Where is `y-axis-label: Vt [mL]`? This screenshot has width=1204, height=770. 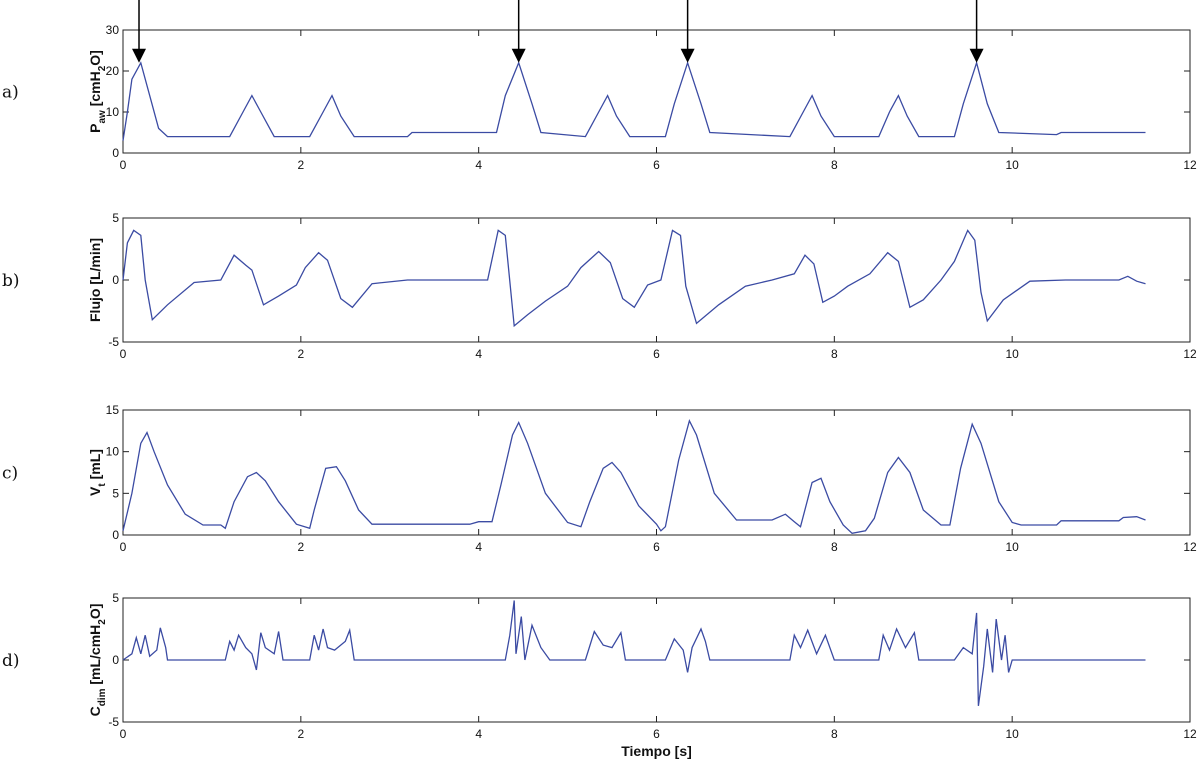 y-axis-label: Vt [mL] is located at coordinates (97, 472).